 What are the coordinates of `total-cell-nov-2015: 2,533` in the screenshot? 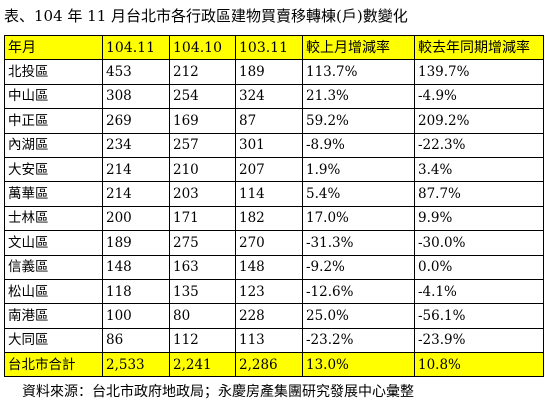 It's located at (136, 365).